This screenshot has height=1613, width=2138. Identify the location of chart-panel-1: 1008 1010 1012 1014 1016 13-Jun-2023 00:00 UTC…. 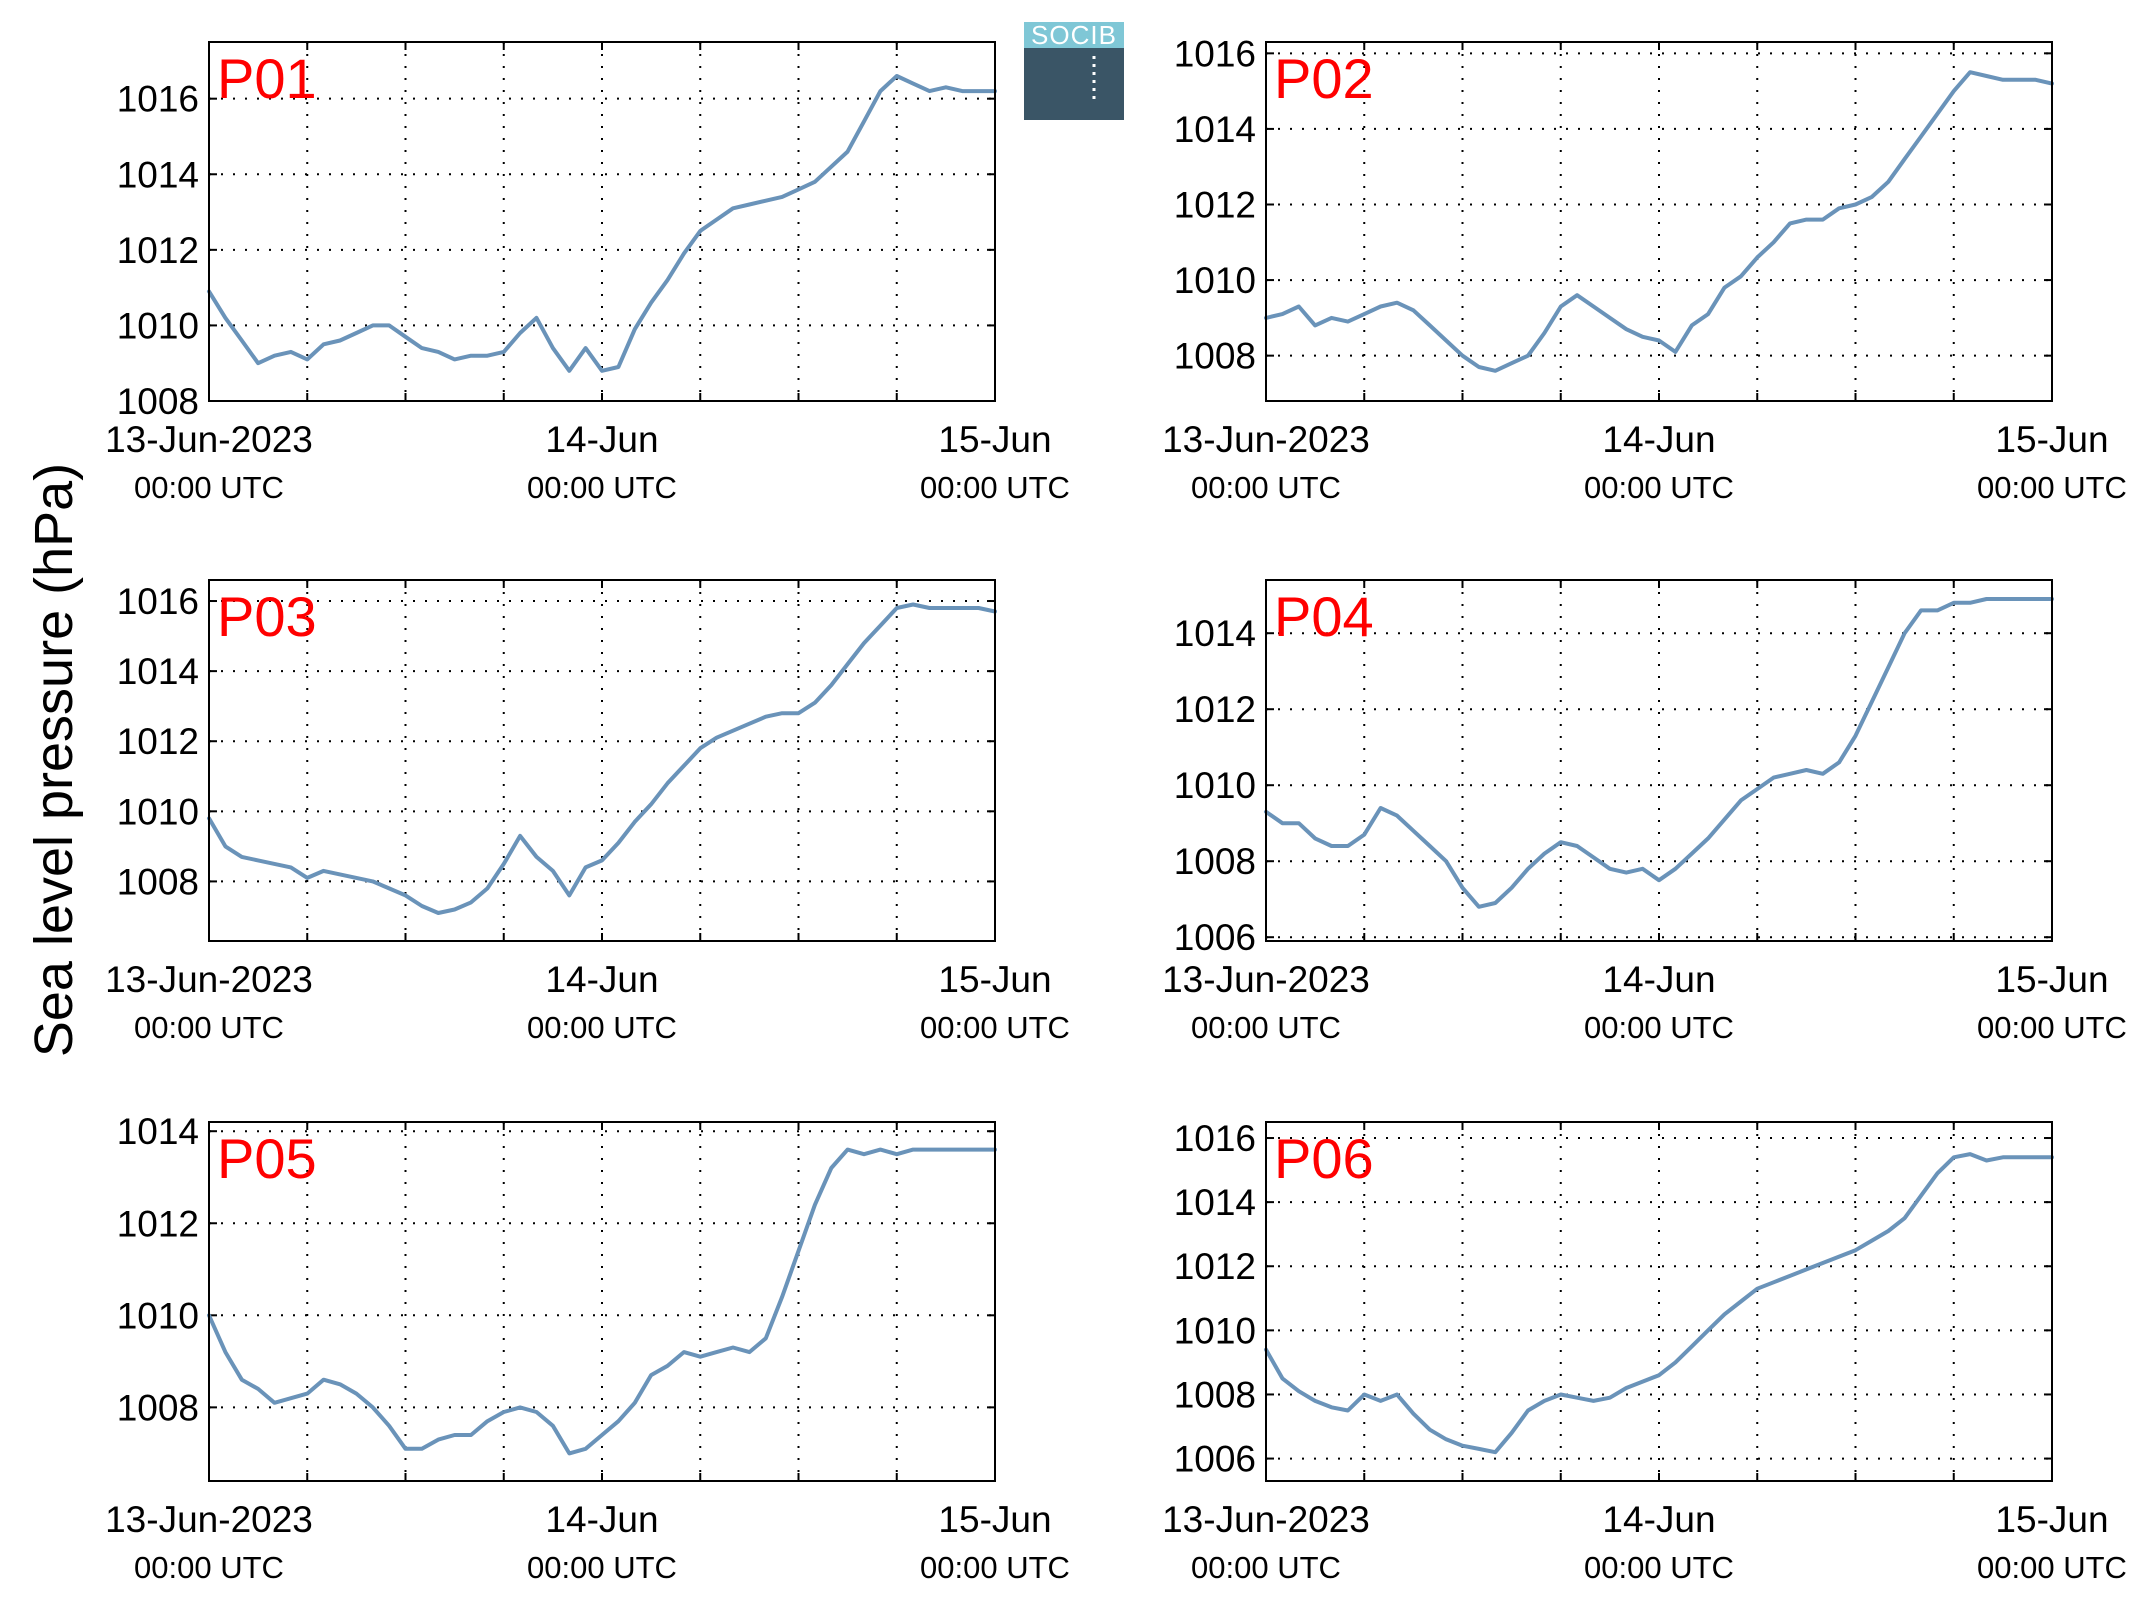
(587, 273).